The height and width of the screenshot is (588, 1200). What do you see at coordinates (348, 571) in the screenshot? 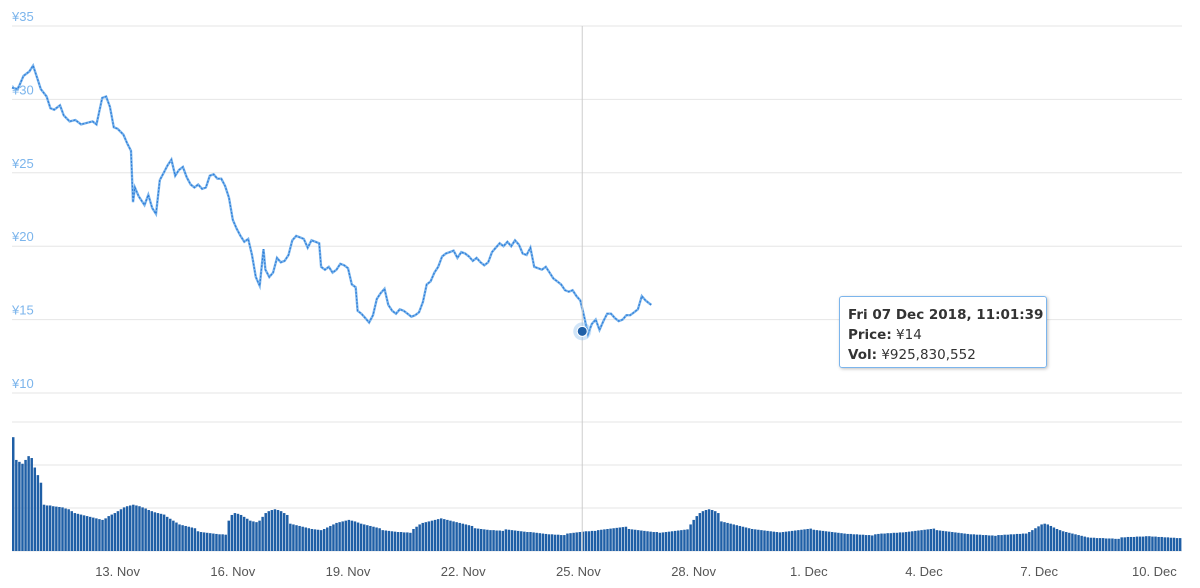
I see `x-tick-label: 19. Nov` at bounding box center [348, 571].